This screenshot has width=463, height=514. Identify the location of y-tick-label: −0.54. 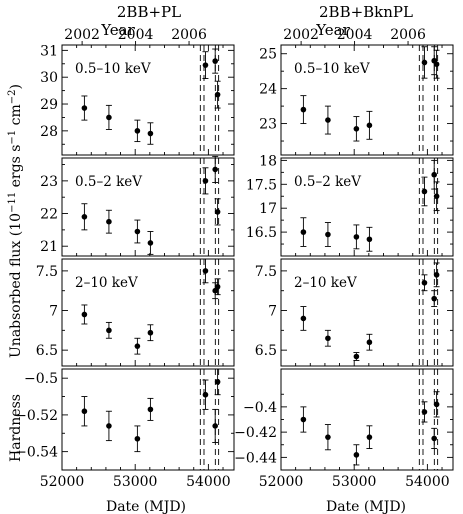
(36, 453).